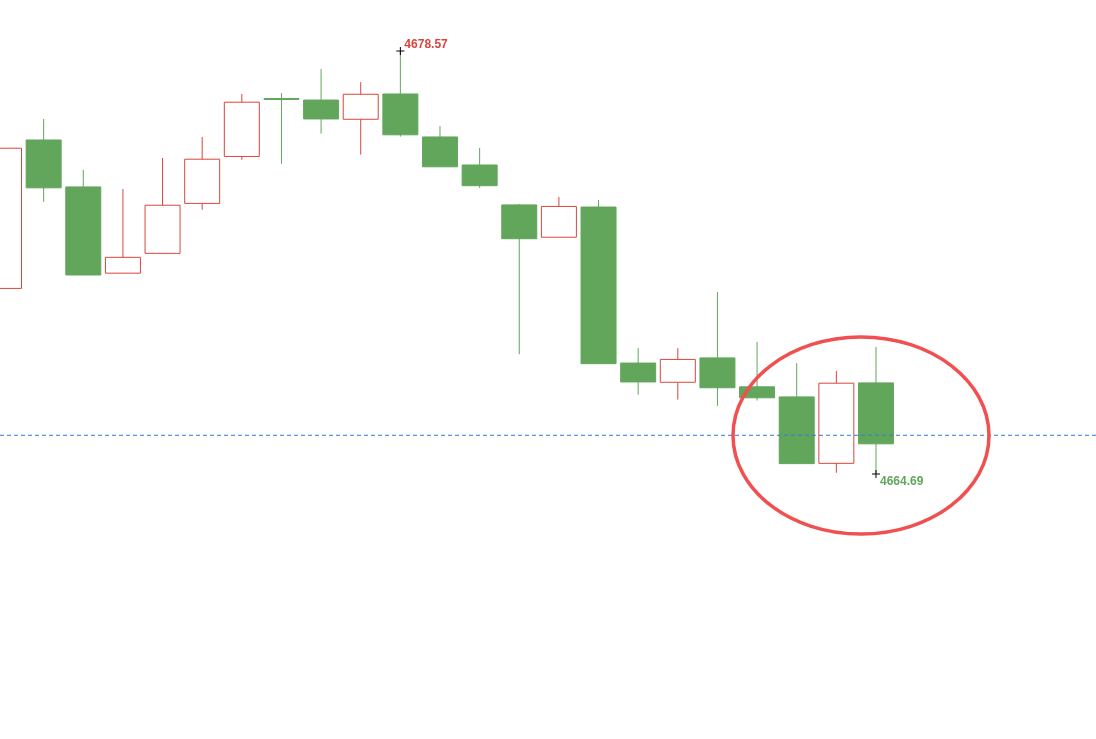 This screenshot has height=739, width=1096. What do you see at coordinates (281, 128) in the screenshot?
I see `candlestick` at bounding box center [281, 128].